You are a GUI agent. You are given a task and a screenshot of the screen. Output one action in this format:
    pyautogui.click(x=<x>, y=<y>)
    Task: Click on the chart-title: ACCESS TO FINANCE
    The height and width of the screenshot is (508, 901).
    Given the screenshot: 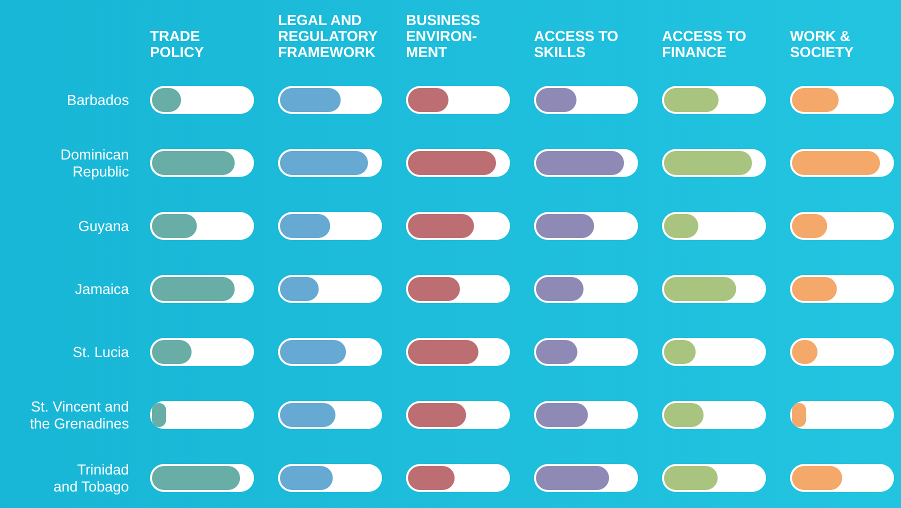 What is the action you would take?
    pyautogui.click(x=704, y=45)
    